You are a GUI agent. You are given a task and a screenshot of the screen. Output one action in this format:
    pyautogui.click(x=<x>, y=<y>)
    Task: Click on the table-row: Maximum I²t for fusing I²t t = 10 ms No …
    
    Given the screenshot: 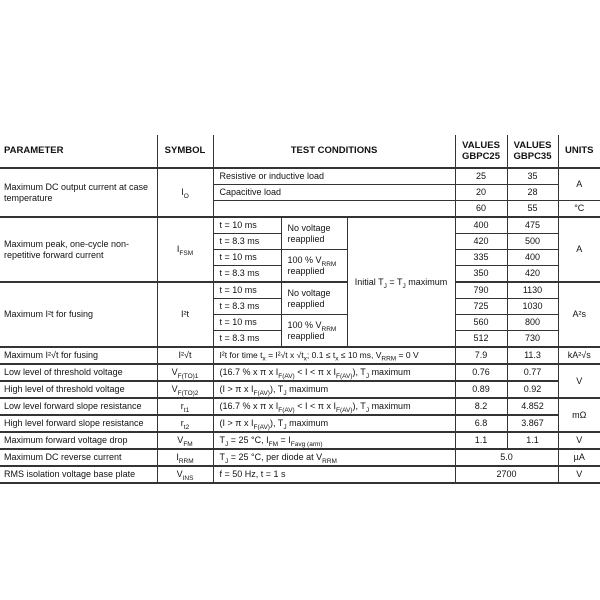 What is the action you would take?
    pyautogui.click(x=300, y=314)
    